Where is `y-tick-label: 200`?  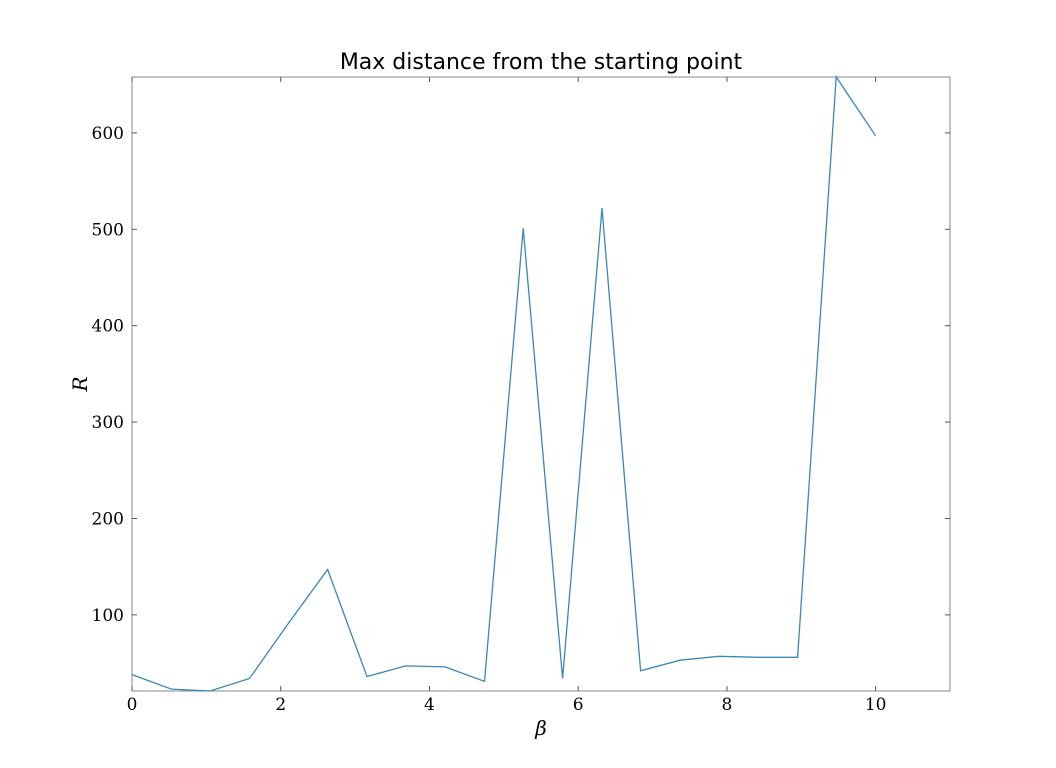
y-tick-label: 200 is located at coordinates (108, 519).